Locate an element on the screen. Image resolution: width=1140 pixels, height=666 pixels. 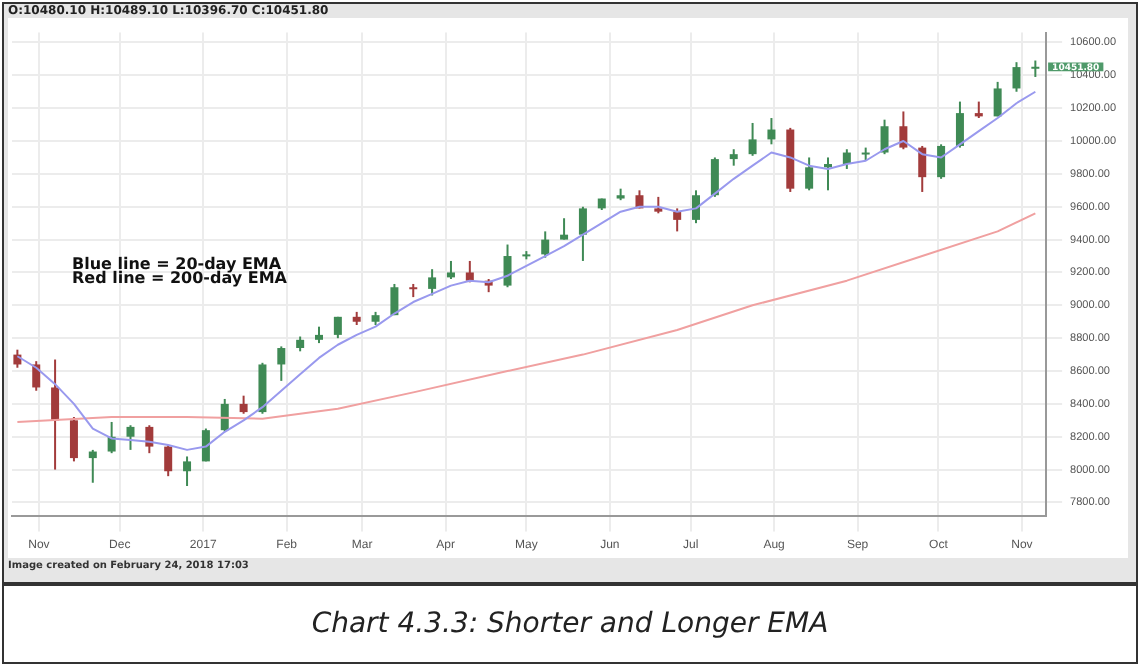
annotation: Blue line = 20-day EMA is located at coordinates (177, 263).